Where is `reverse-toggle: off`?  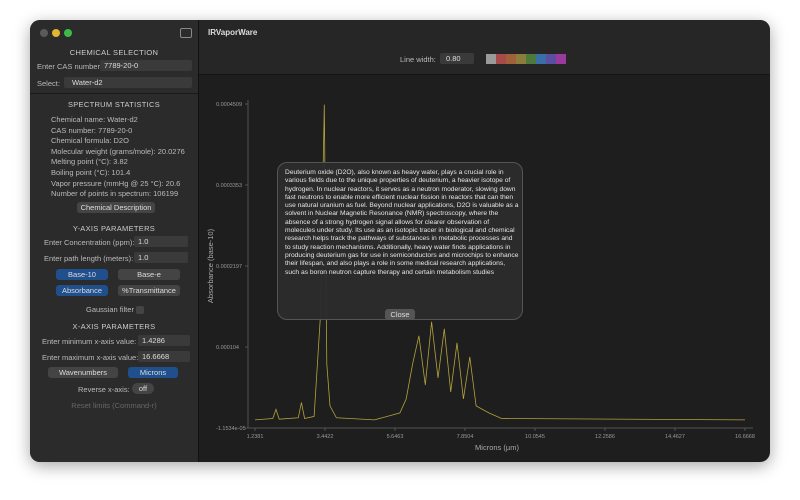
reverse-toggle: off is located at coordinates (143, 388).